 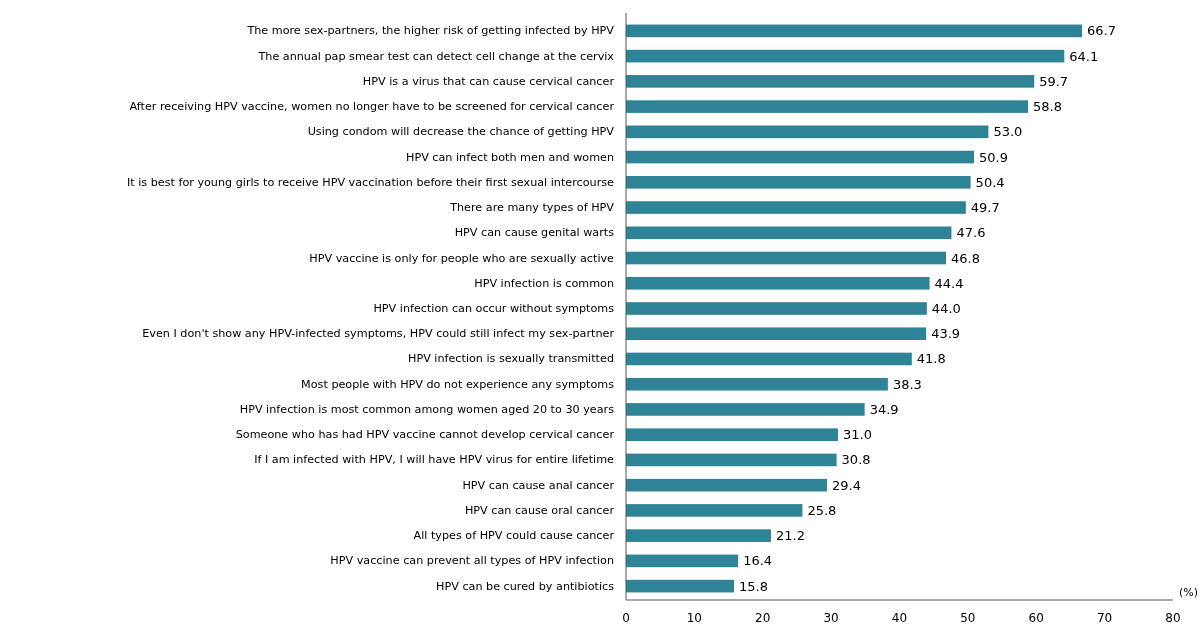 I want to click on y-tick-label: If I am infected with HPV, I will have HPV virus for entire lifetime, so click(x=434, y=460).